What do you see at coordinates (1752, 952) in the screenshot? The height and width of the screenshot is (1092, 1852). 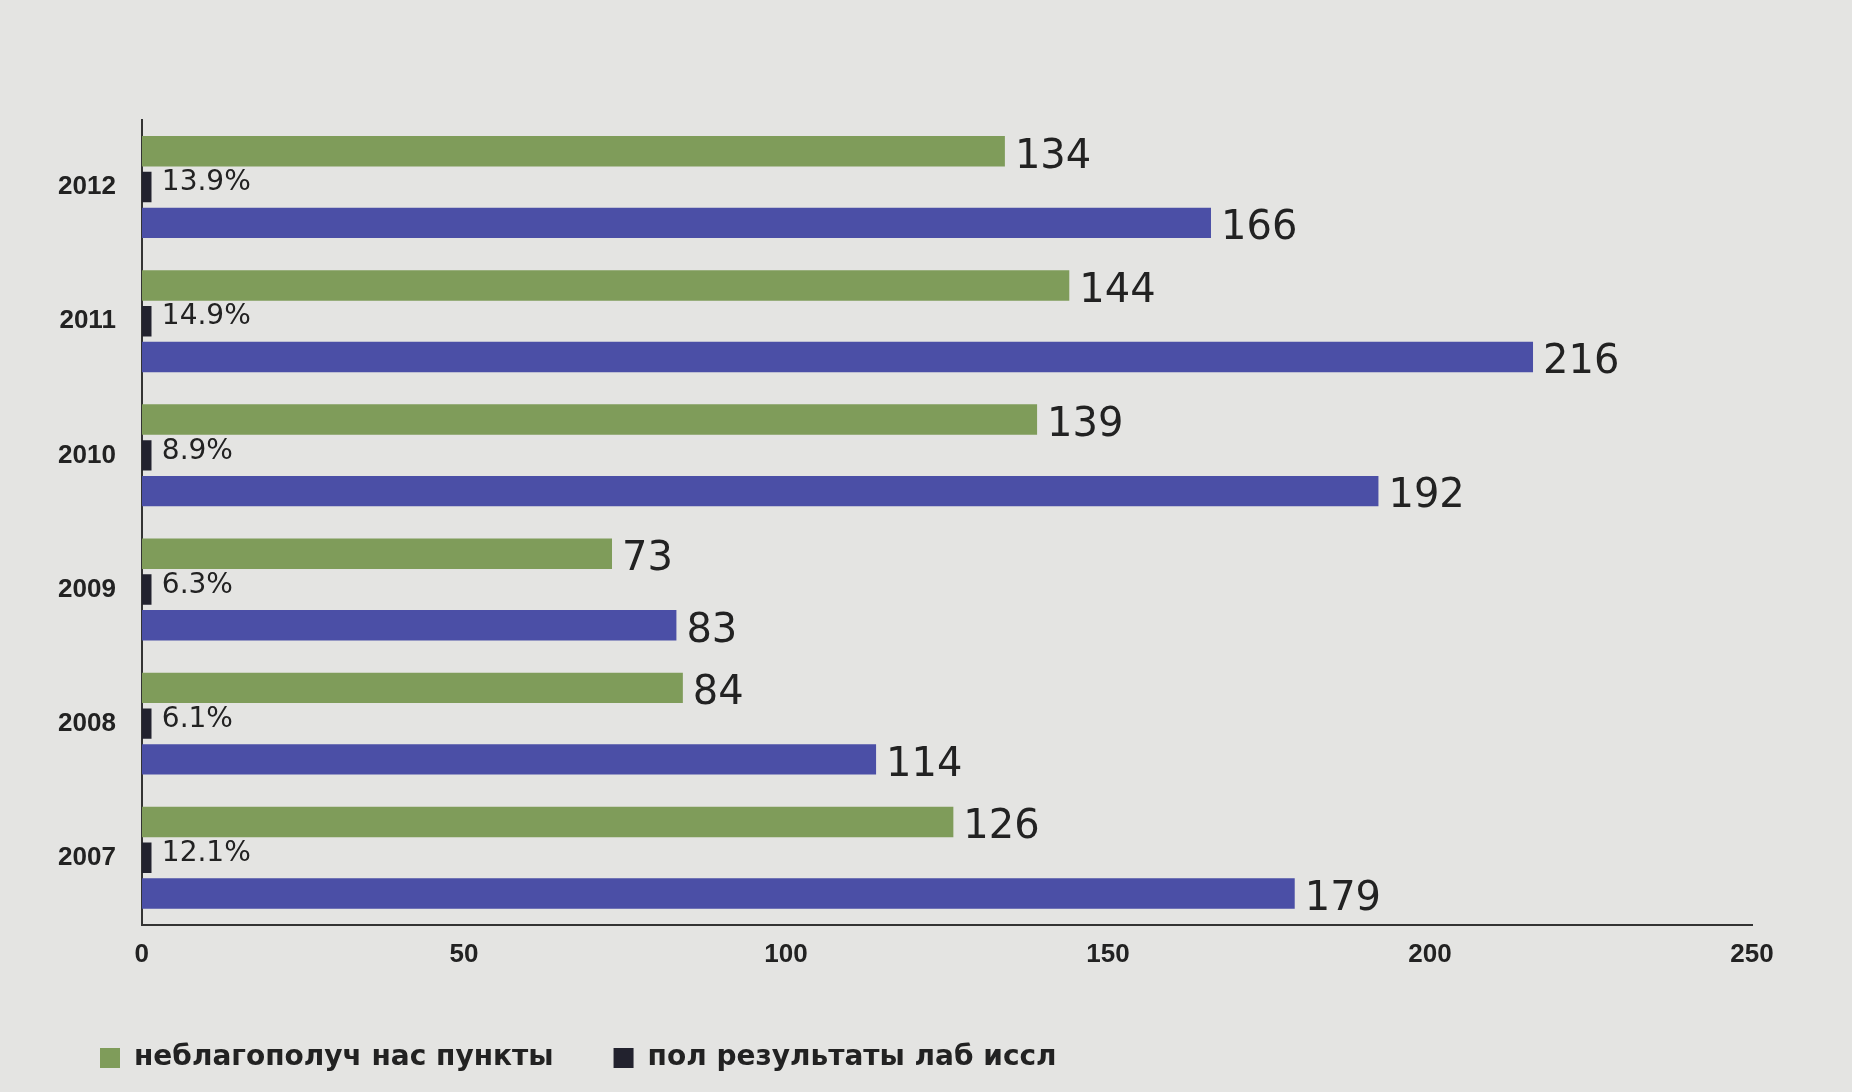 I see `x-tick-label: 250` at bounding box center [1752, 952].